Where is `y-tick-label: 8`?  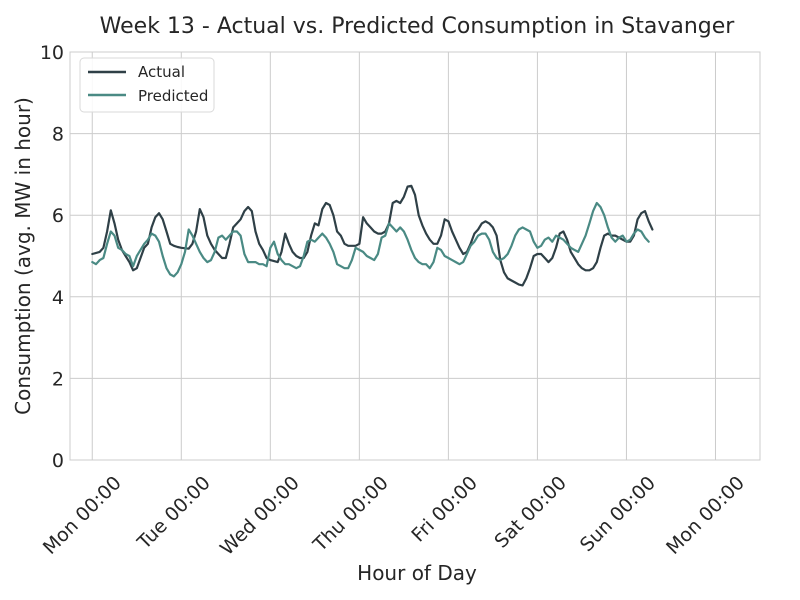 y-tick-label: 8 is located at coordinates (58, 135).